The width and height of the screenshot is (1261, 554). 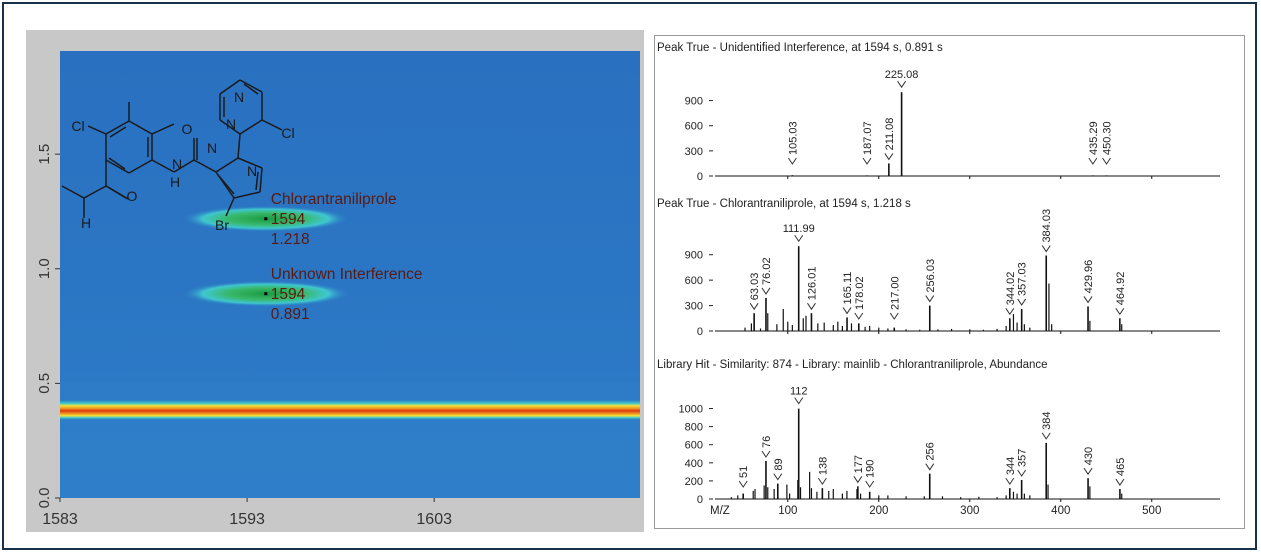 I want to click on spectrum-2-peak-label-4: 165.11, so click(x=848, y=288).